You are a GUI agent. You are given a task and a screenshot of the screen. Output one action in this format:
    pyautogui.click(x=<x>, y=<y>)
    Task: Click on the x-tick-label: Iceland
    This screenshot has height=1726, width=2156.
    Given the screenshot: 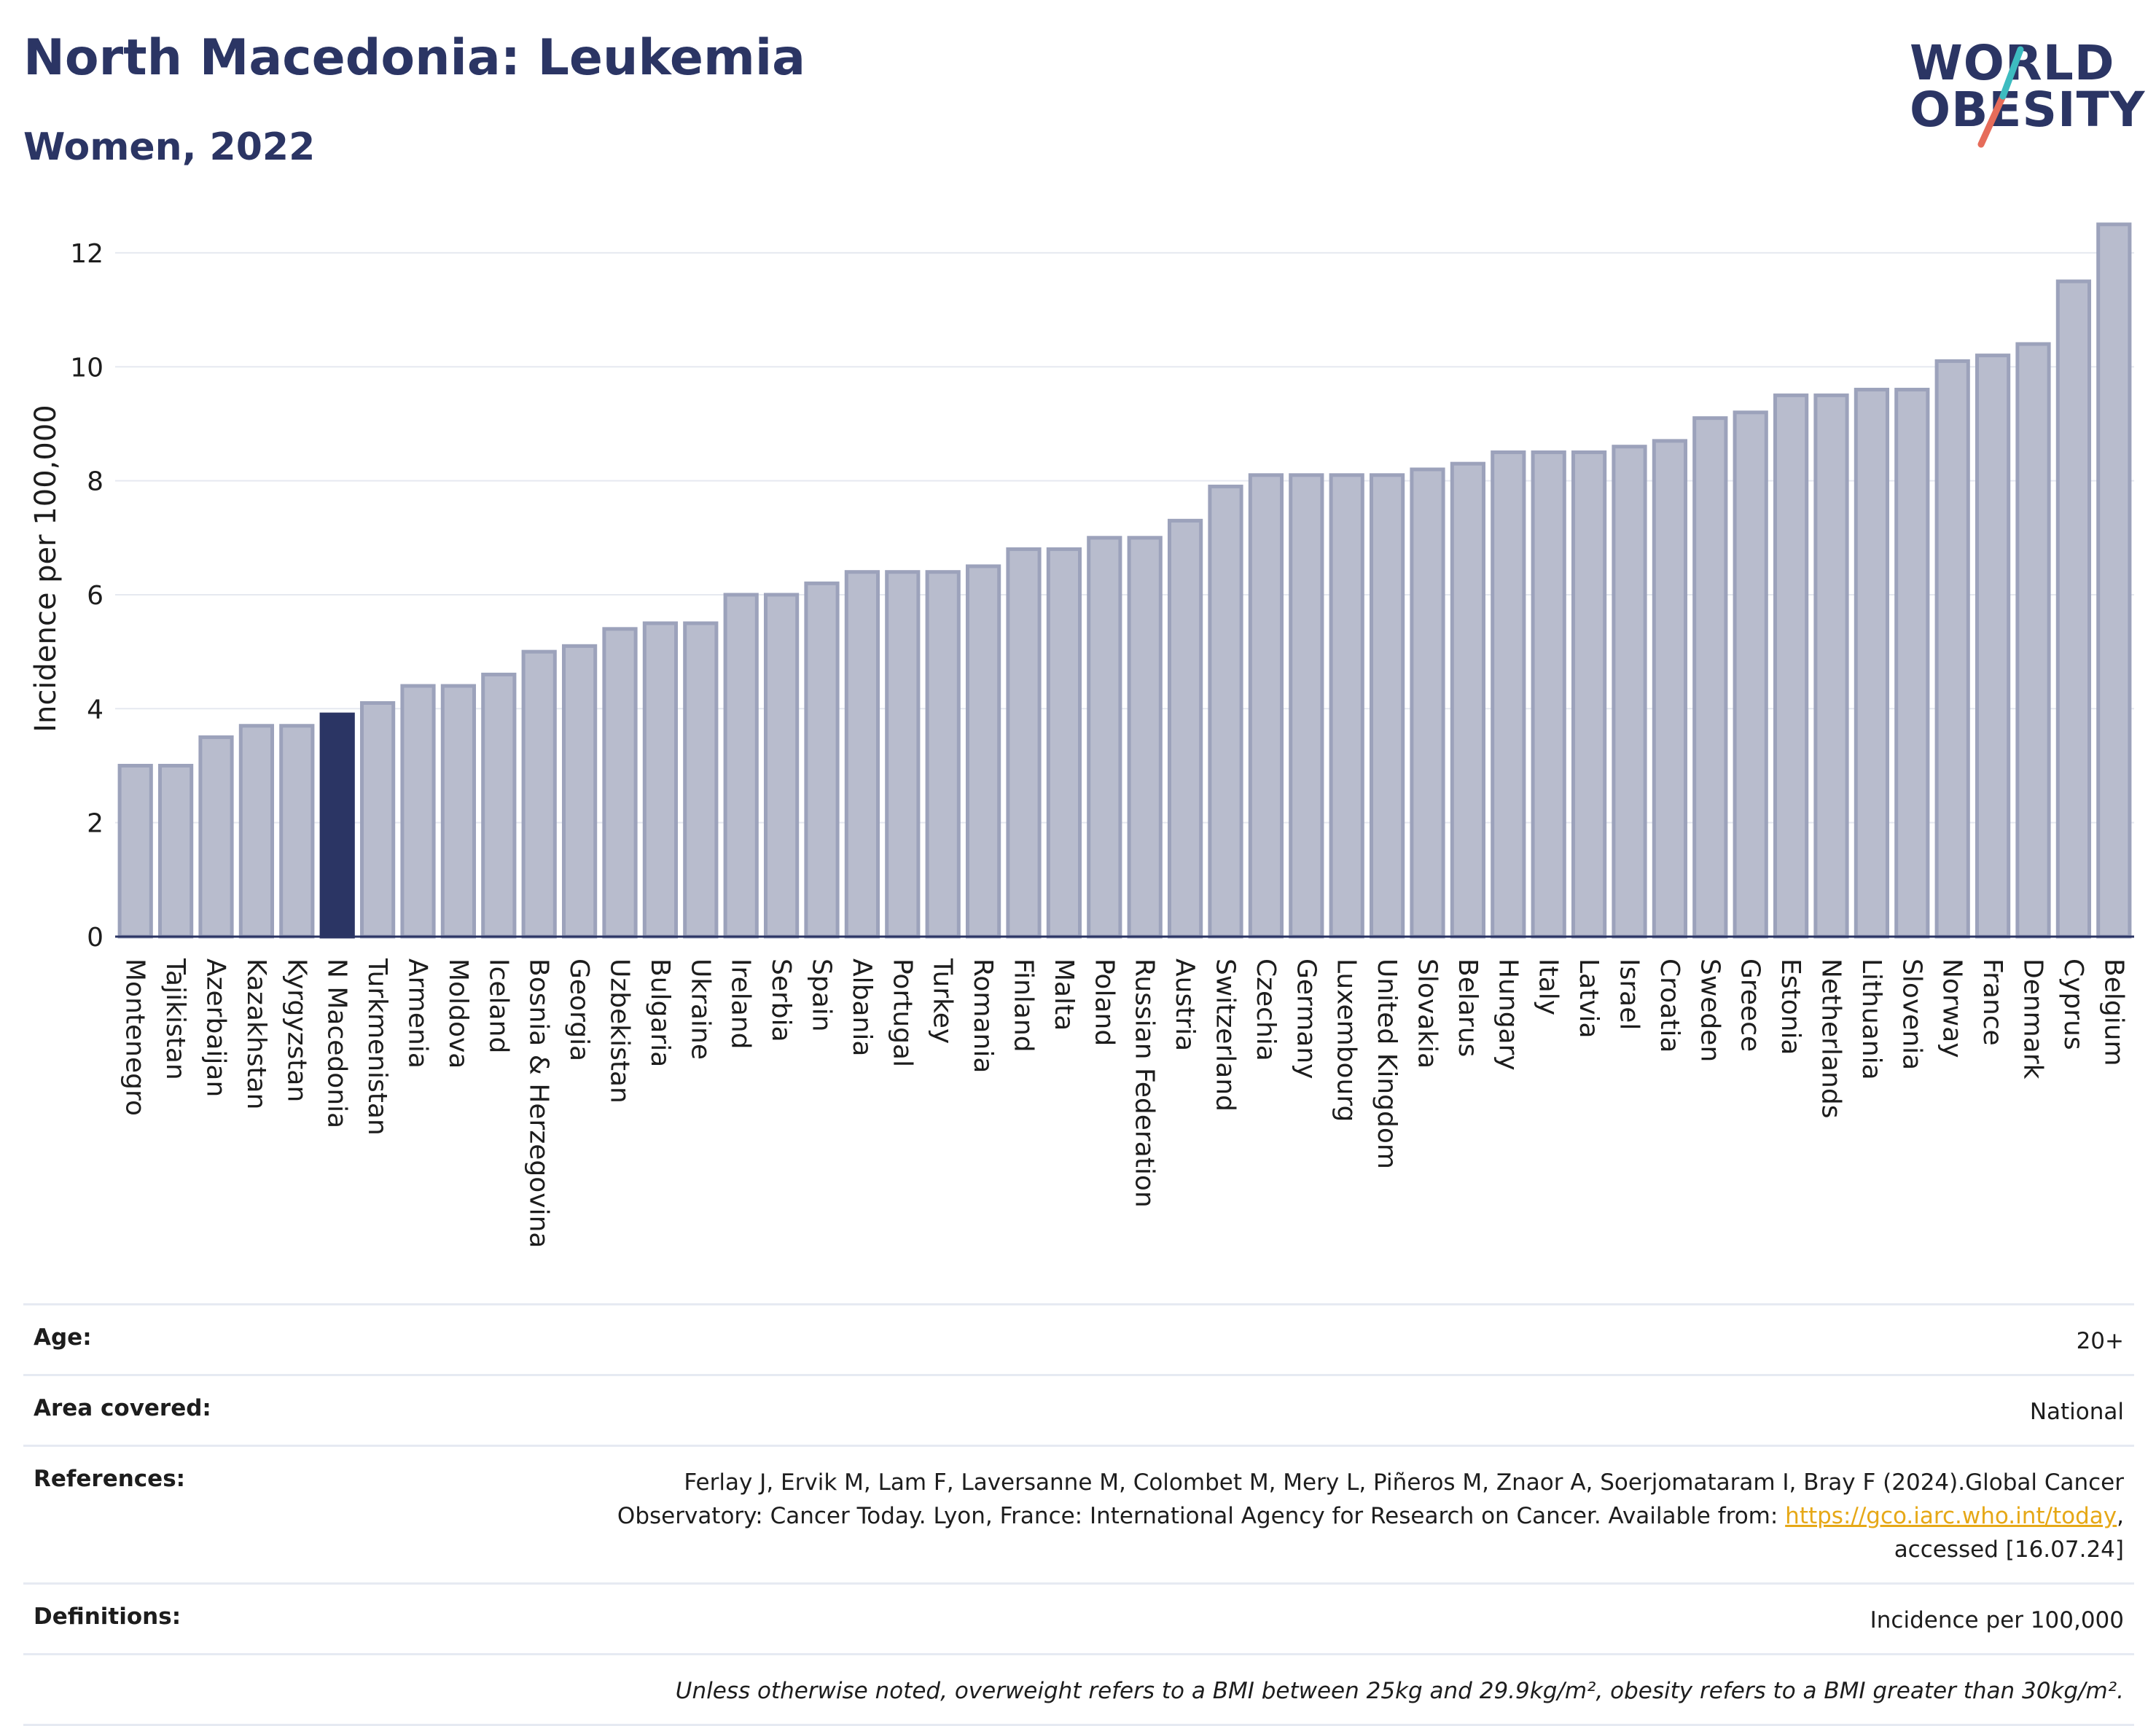 What is the action you would take?
    pyautogui.click(x=498, y=1005)
    